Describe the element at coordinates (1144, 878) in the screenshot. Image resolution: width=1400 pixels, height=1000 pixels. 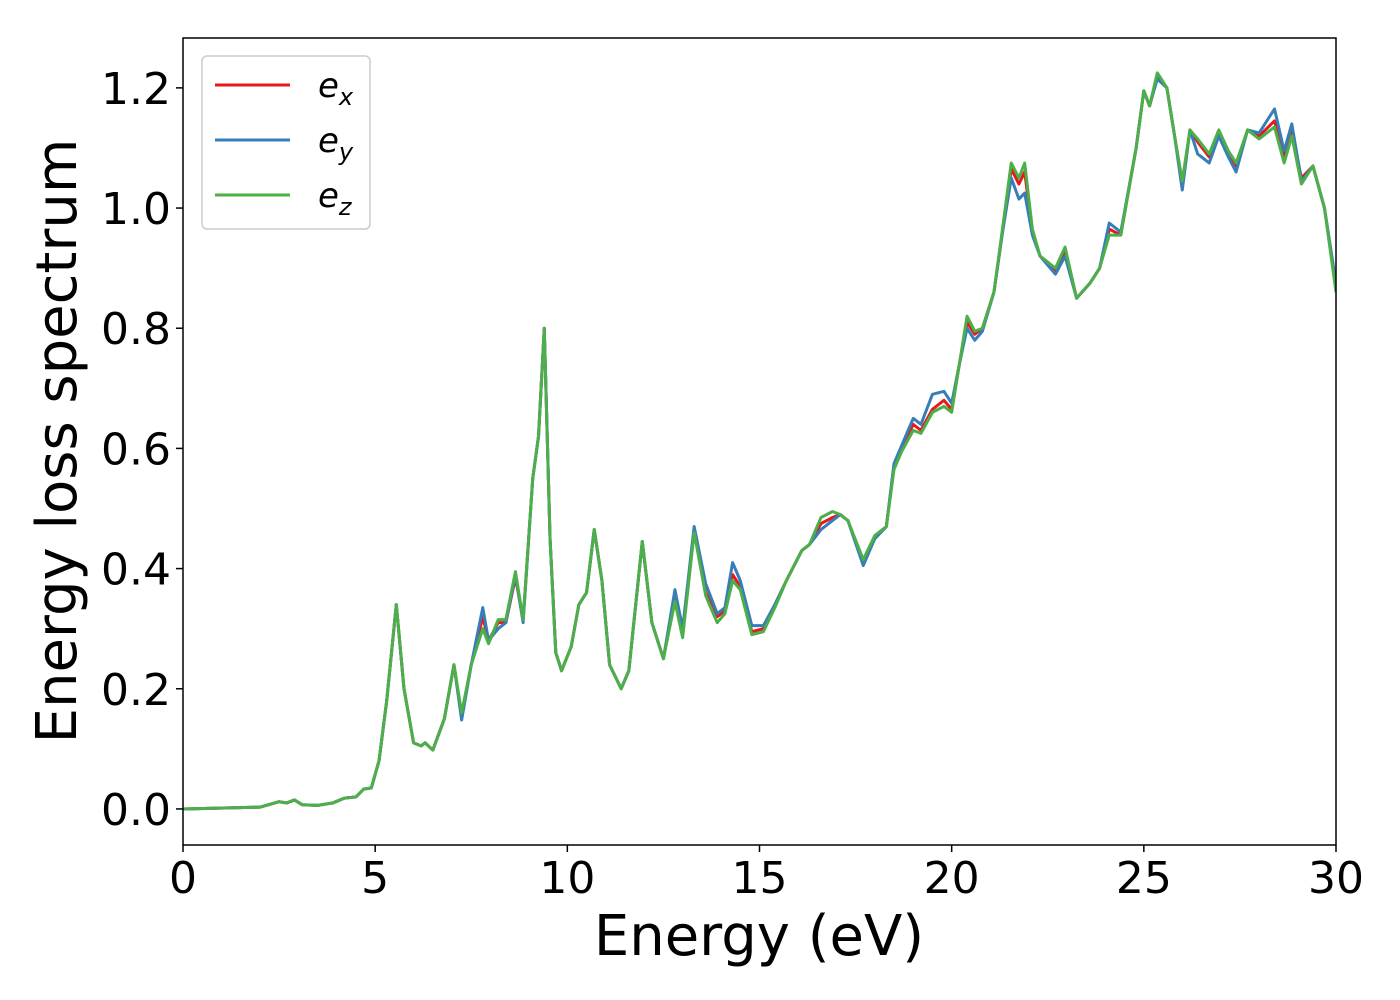
I see `x-tick-label: 25` at that location.